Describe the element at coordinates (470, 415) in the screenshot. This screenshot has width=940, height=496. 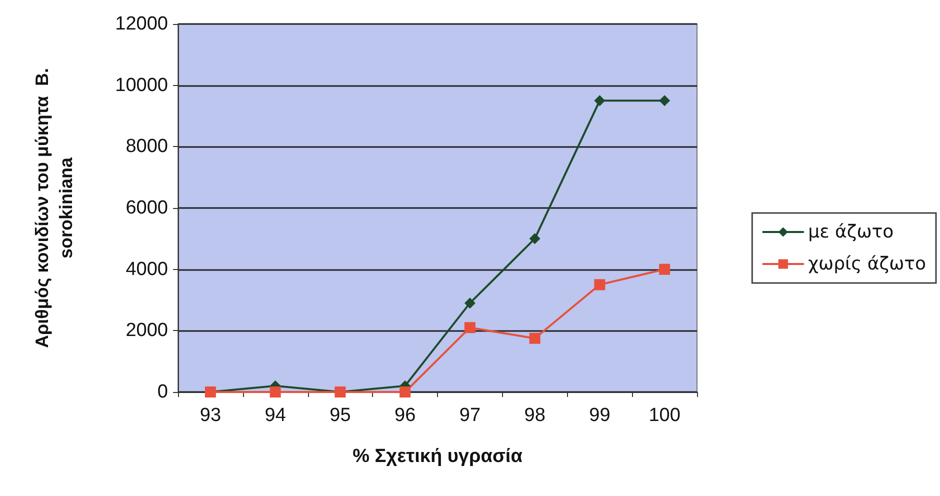
I see `x-tick-label: 97` at that location.